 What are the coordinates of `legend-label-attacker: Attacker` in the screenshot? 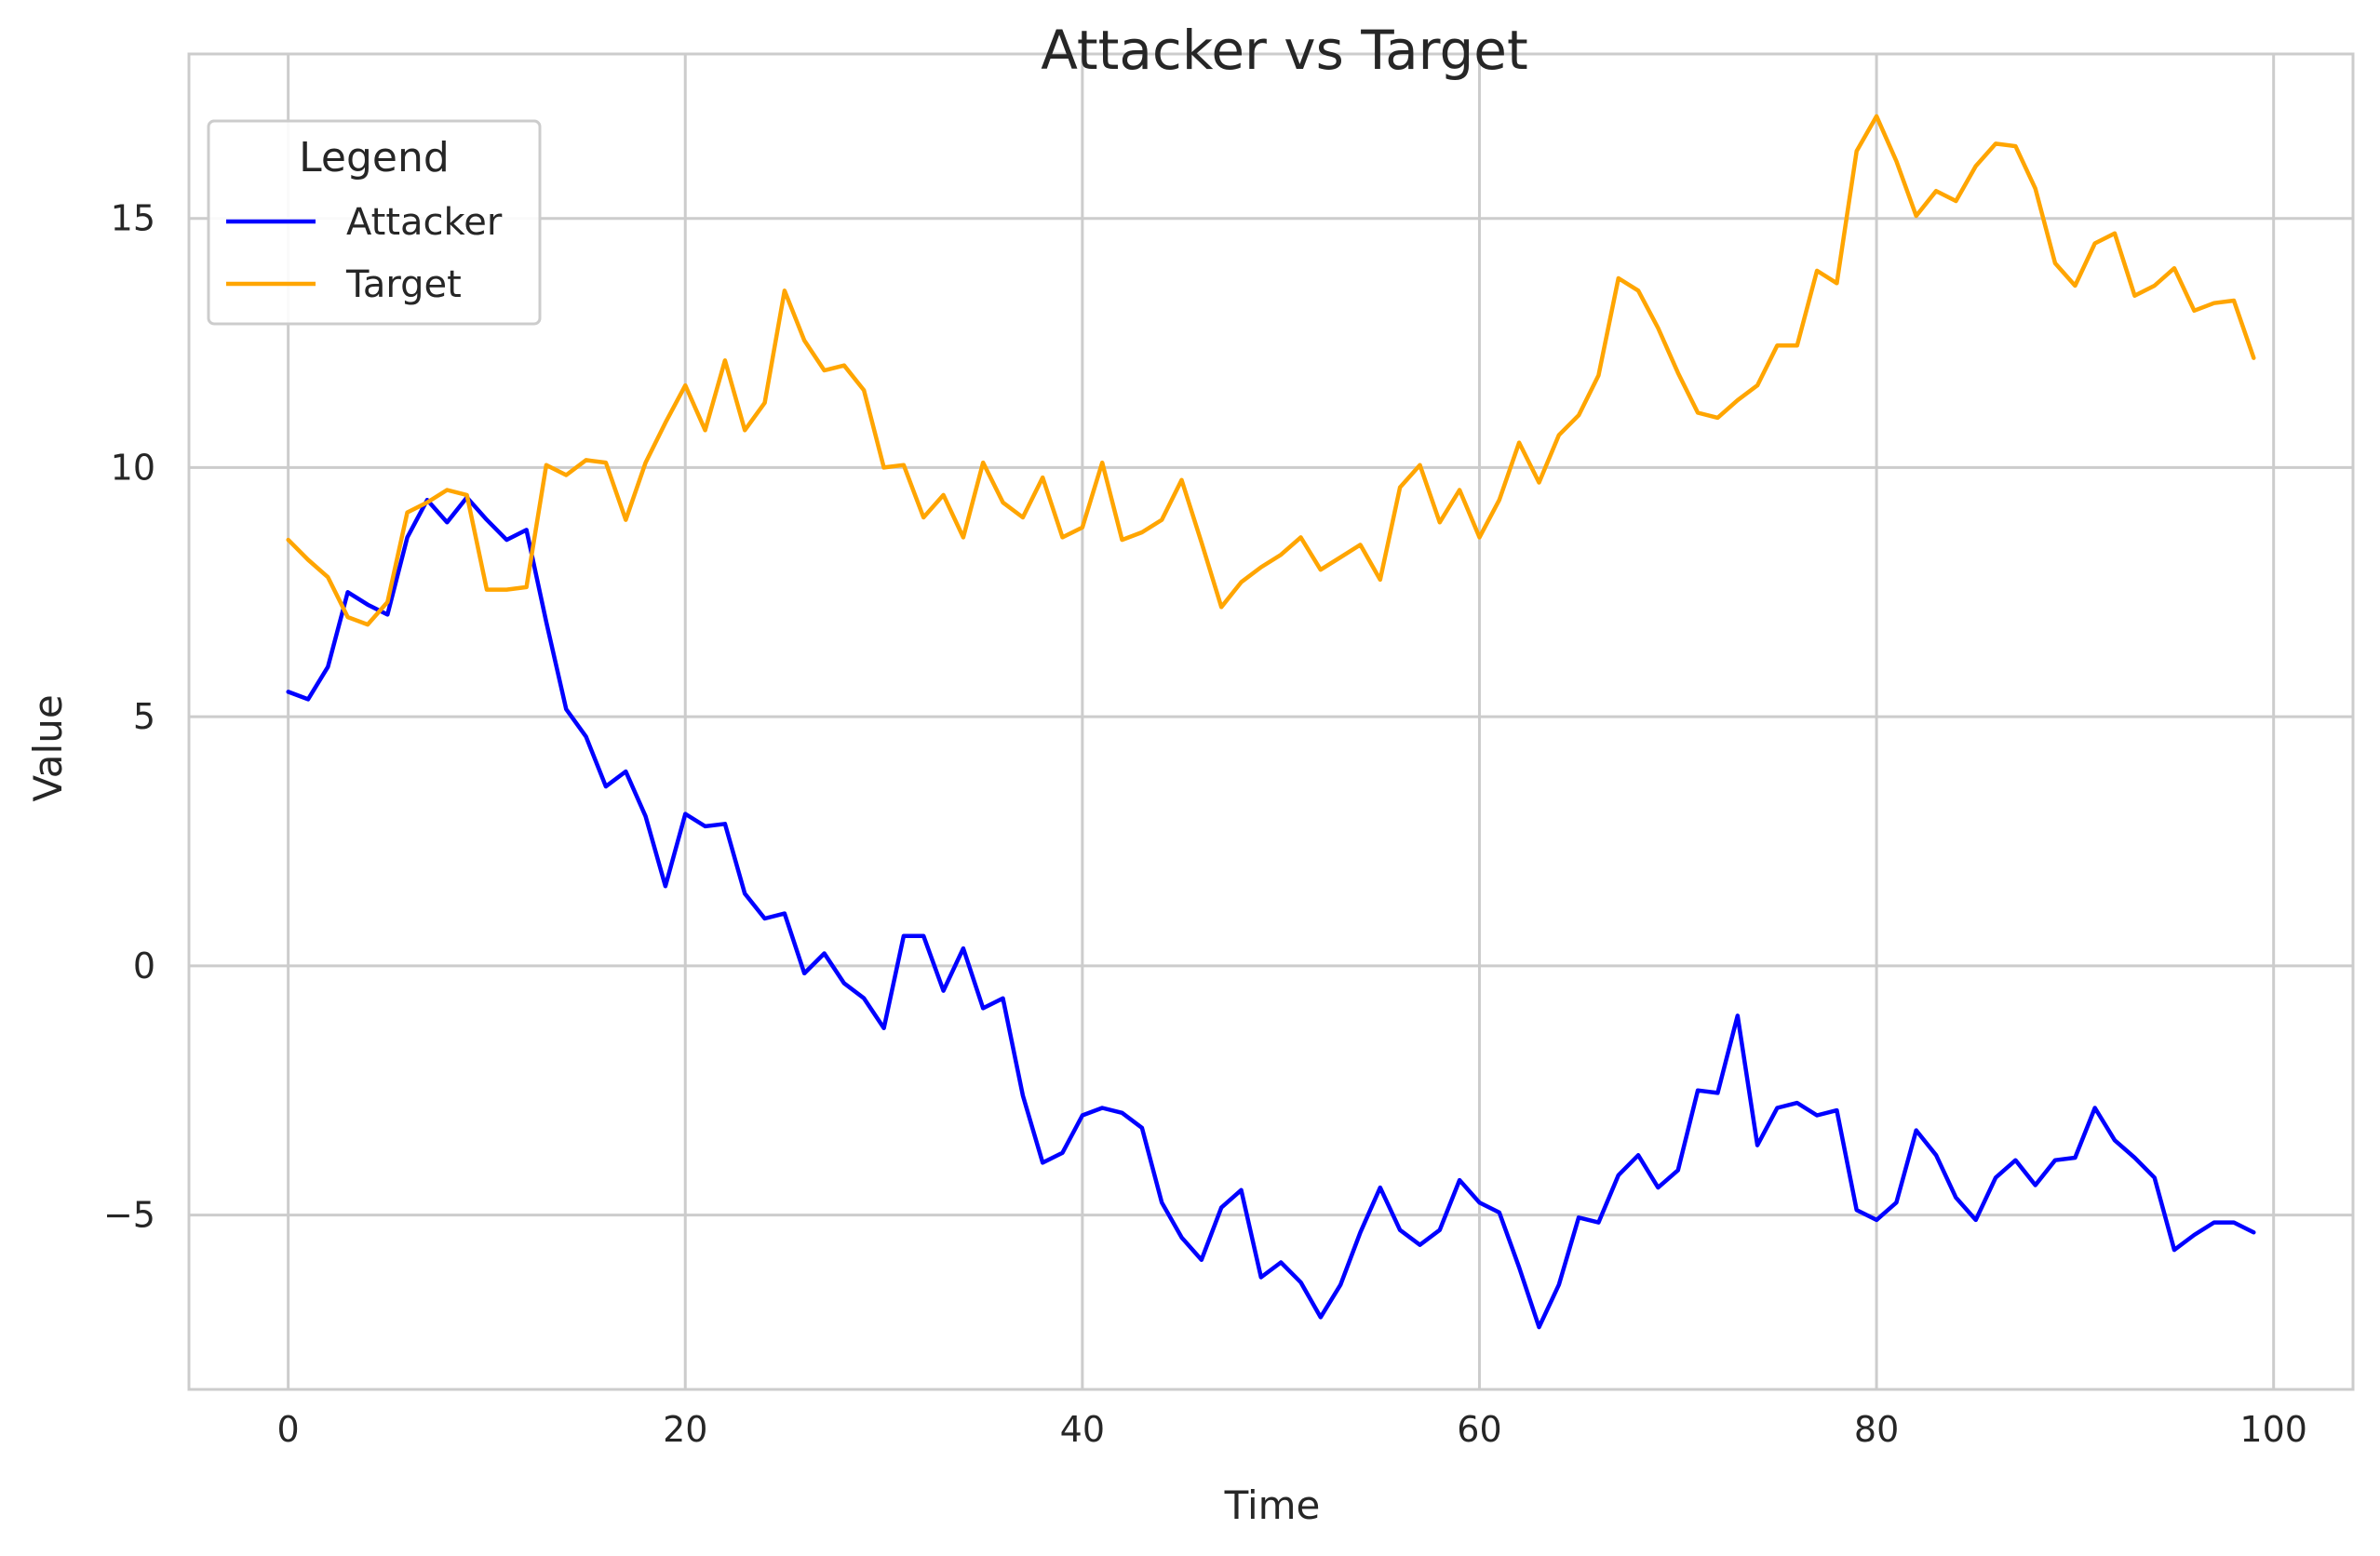 It's located at (424, 222).